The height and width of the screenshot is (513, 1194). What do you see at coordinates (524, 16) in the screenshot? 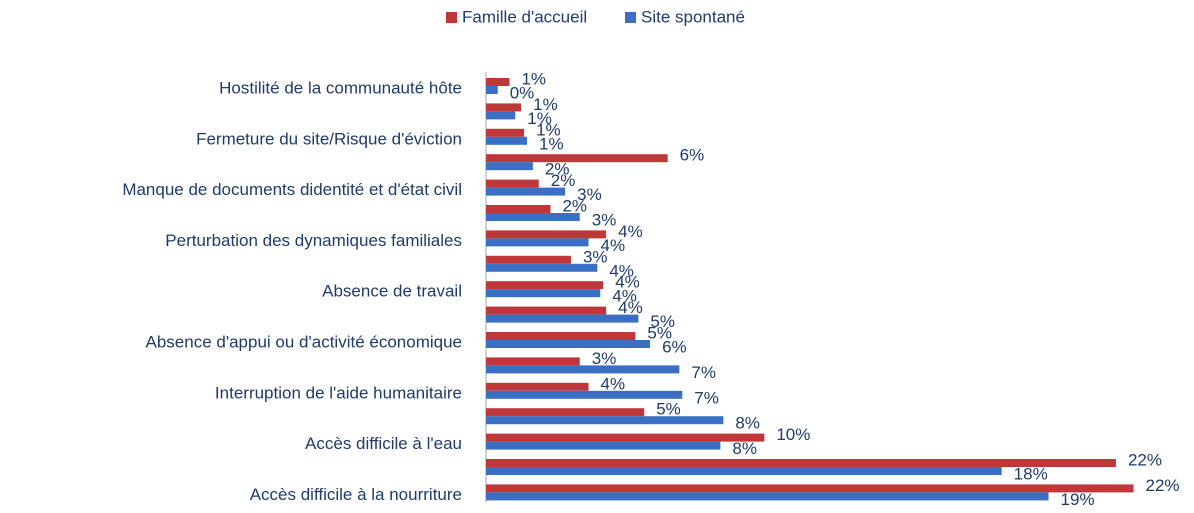
I see `legend-label: Famille d'accueil` at bounding box center [524, 16].